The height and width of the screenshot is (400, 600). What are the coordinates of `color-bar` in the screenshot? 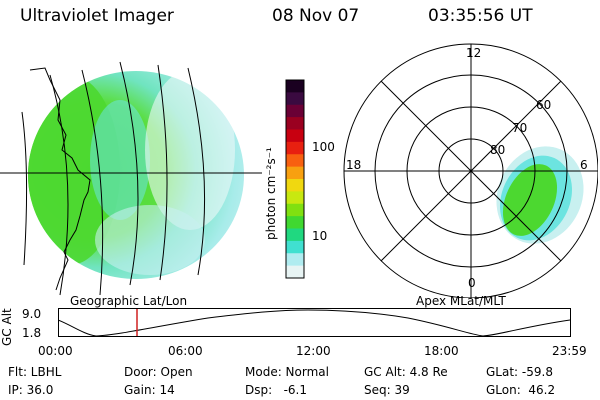 It's located at (295, 179).